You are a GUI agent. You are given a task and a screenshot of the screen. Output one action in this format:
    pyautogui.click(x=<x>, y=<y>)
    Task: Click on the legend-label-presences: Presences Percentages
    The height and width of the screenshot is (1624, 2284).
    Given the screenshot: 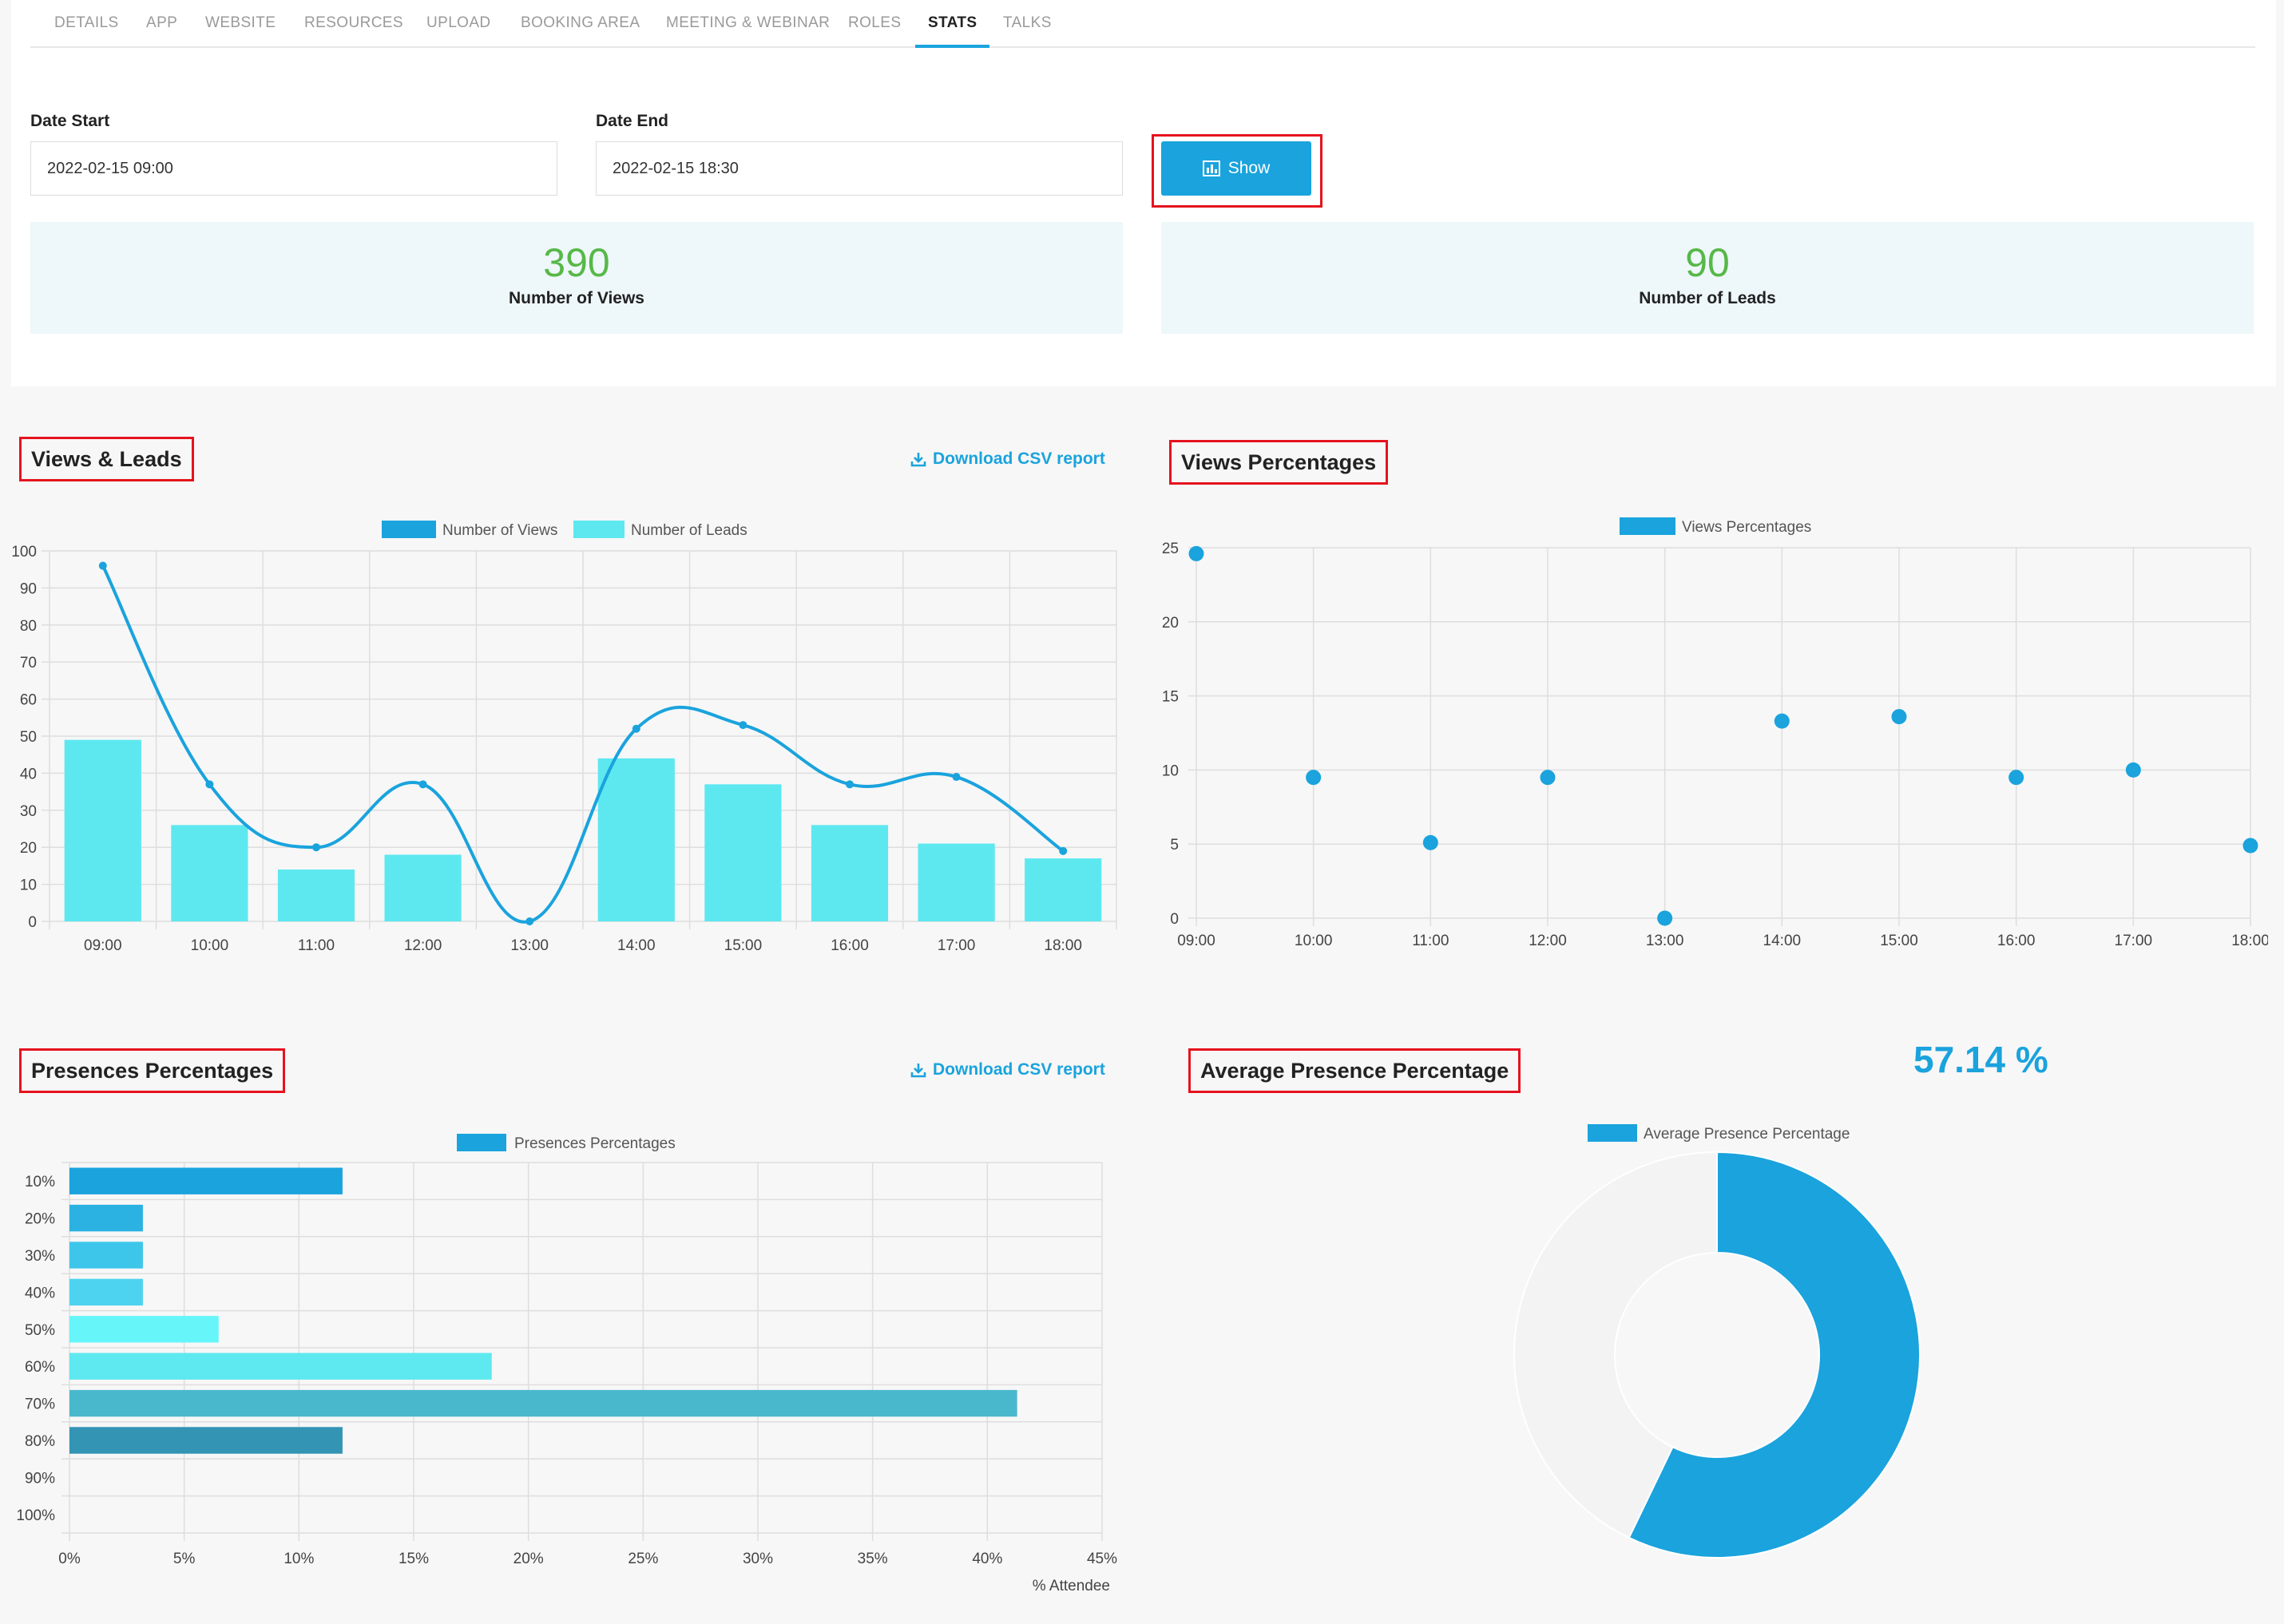 What is the action you would take?
    pyautogui.click(x=595, y=1143)
    